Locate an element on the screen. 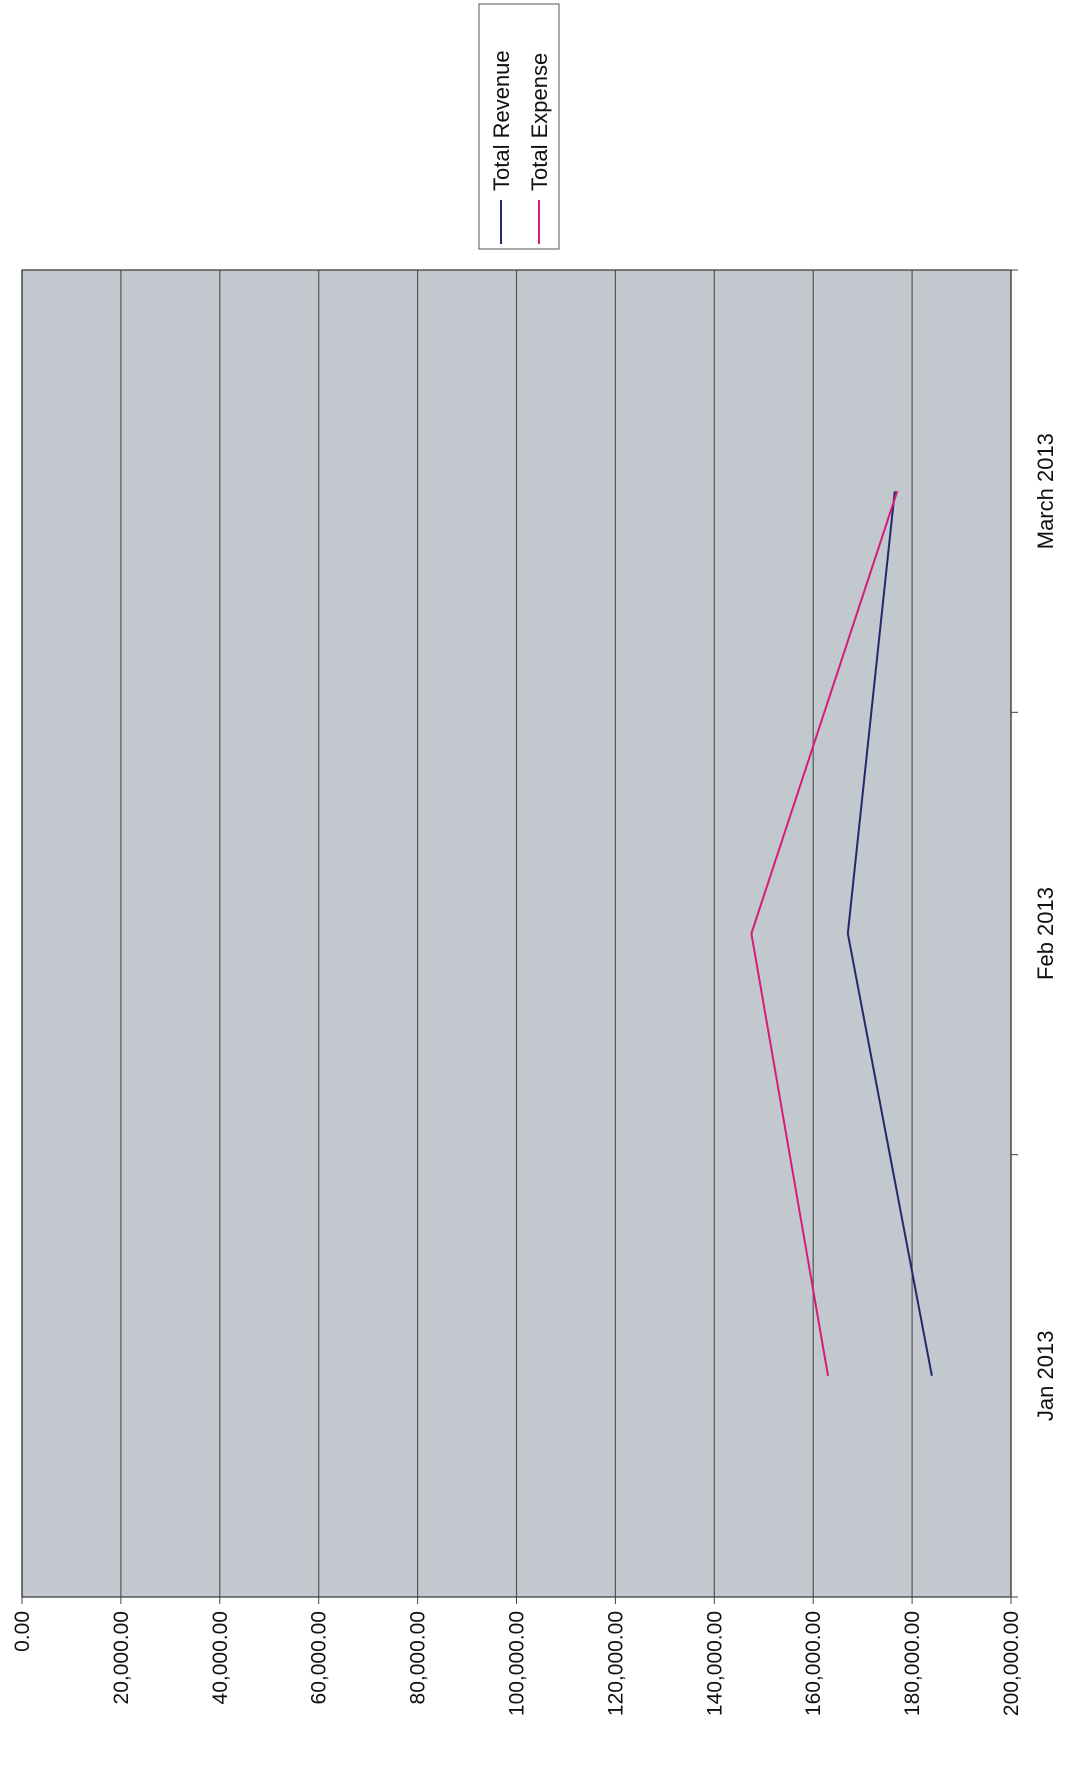 The height and width of the screenshot is (1775, 1079). y-tick-label: 180,000.00 is located at coordinates (912, 1663).